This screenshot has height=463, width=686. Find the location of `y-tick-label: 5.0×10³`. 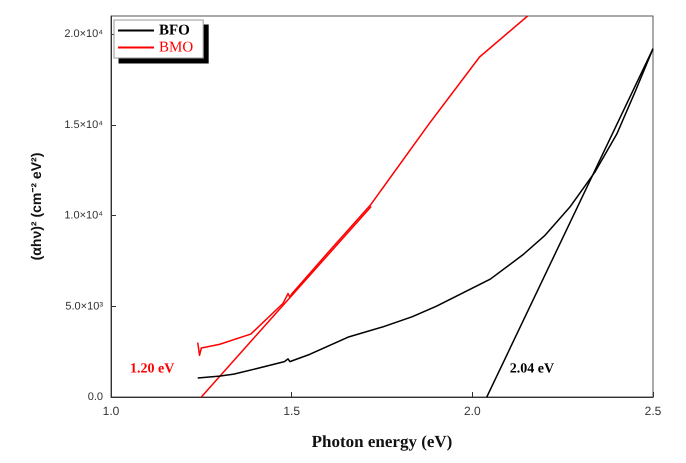

y-tick-label: 5.0×10³ is located at coordinates (84, 306).